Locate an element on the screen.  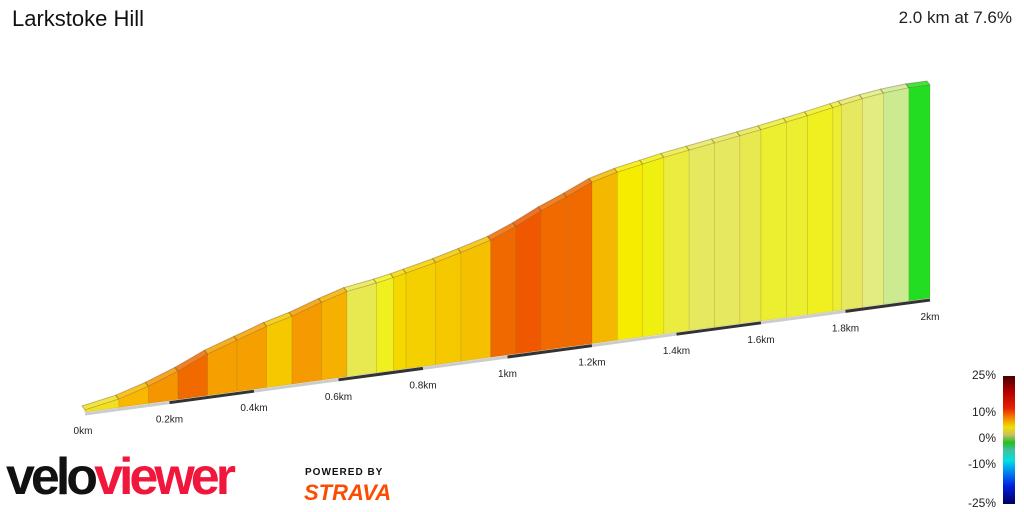
legend-label-25: 25% is located at coordinates (983, 375).